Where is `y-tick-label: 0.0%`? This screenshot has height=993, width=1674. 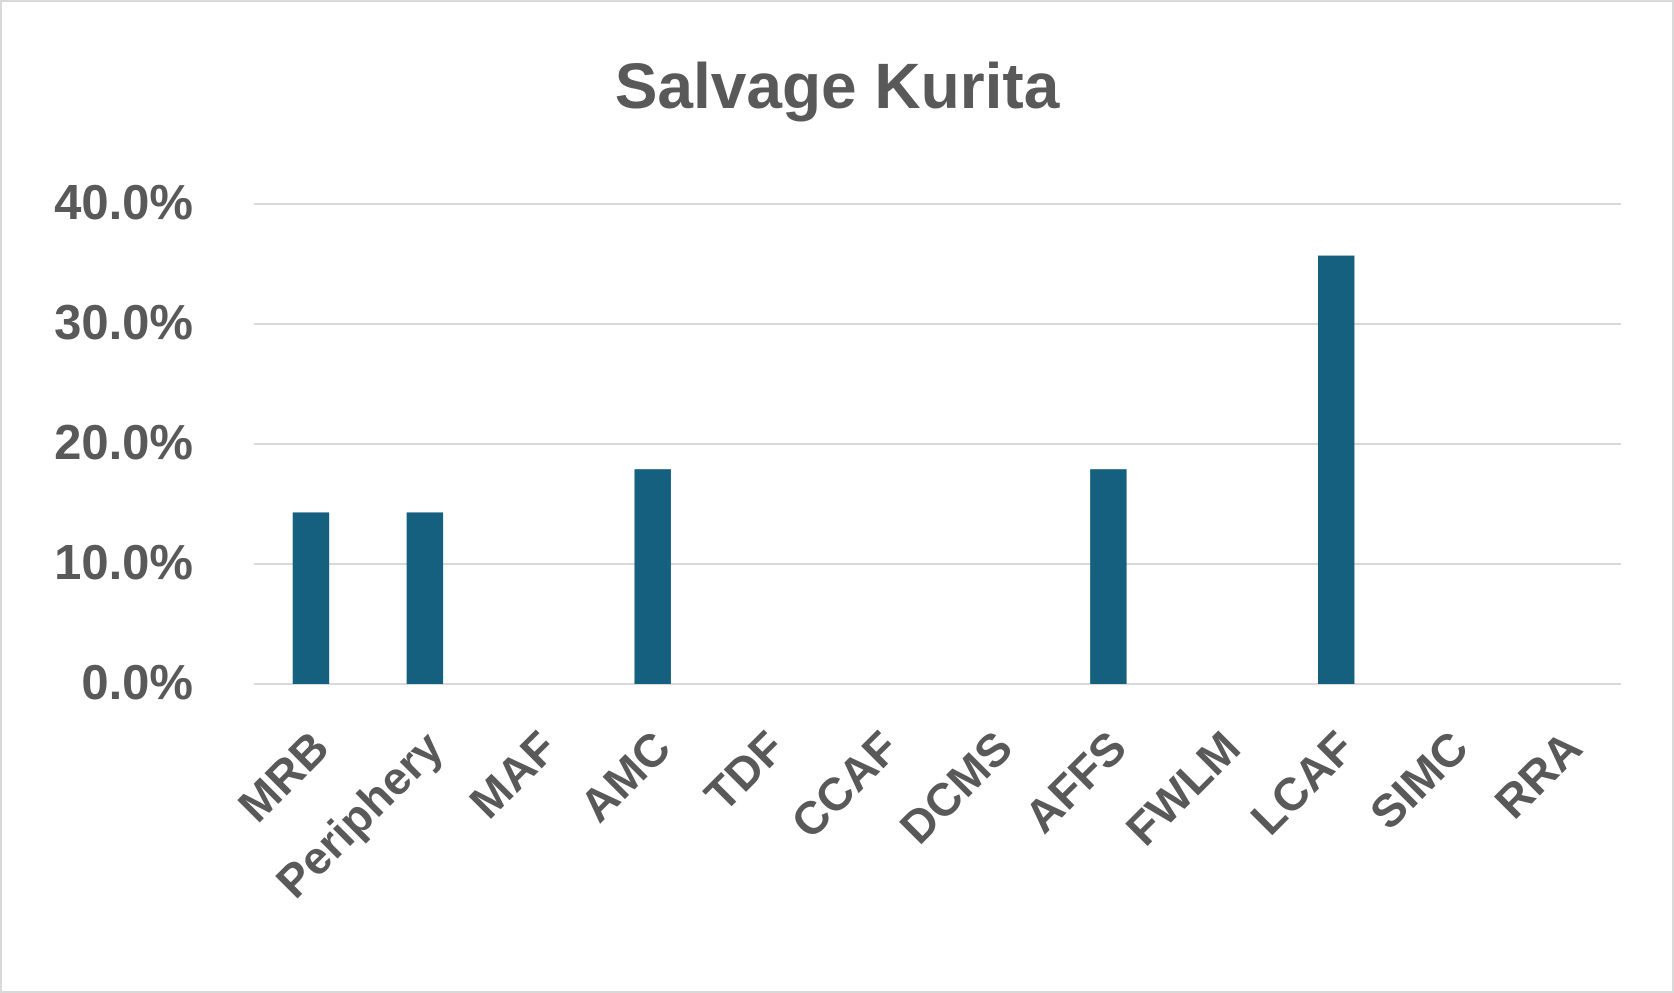 y-tick-label: 0.0% is located at coordinates (137, 683).